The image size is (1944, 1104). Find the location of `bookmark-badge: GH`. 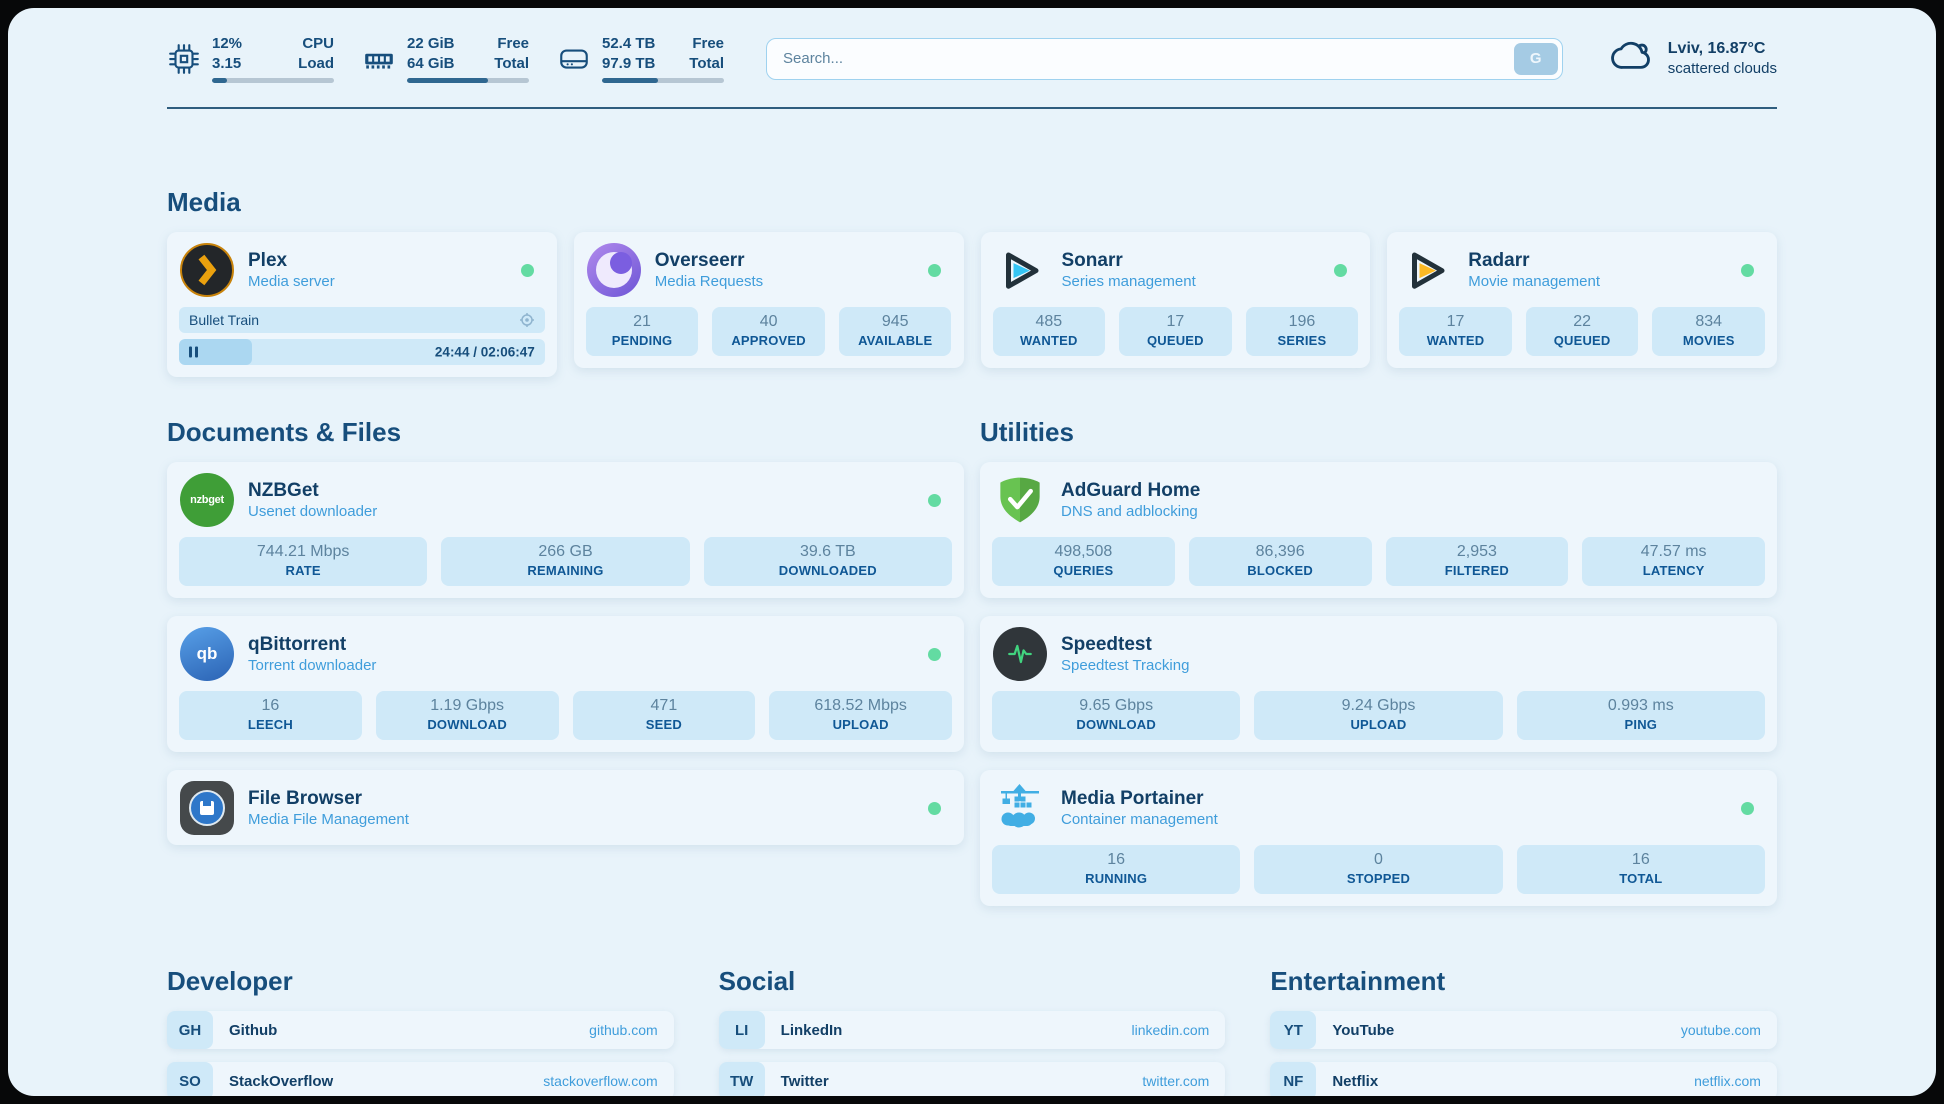

bookmark-badge: GH is located at coordinates (190, 1030).